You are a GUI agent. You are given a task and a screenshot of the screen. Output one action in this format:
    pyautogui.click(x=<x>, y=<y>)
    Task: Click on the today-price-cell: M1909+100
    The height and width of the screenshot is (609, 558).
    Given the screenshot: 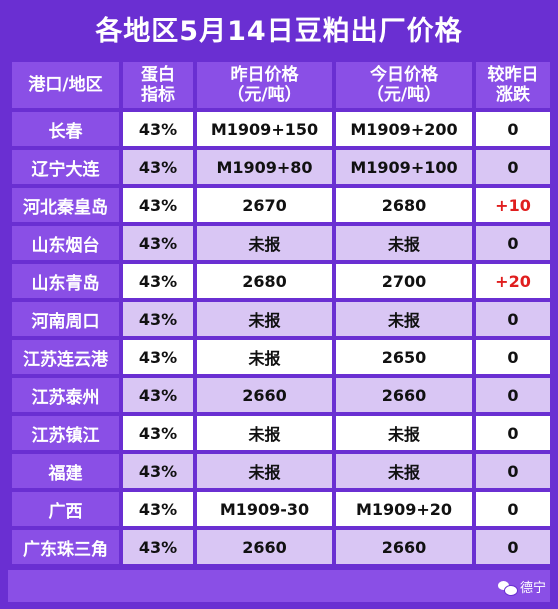 What is the action you would take?
    pyautogui.click(x=404, y=167)
    